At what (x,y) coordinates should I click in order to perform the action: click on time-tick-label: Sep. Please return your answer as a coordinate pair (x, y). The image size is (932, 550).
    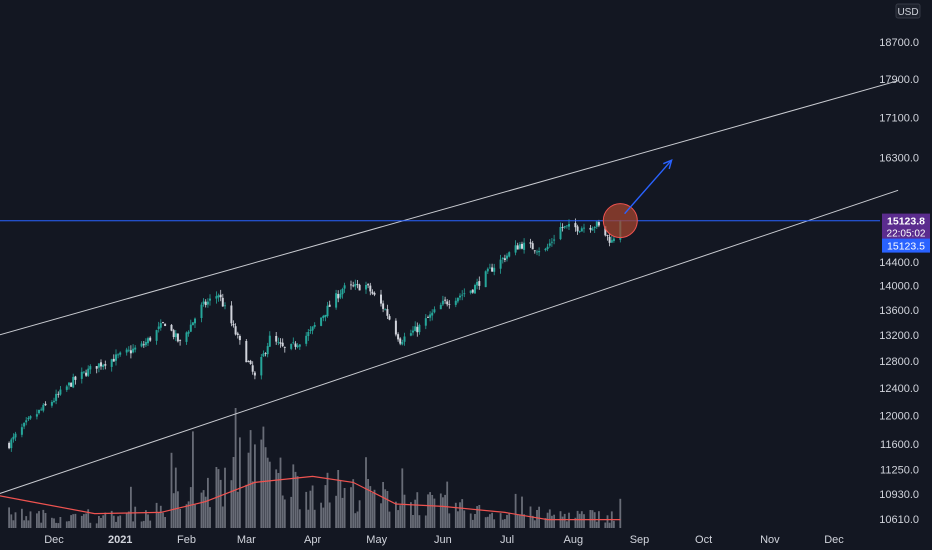
    Looking at the image, I should click on (640, 540).